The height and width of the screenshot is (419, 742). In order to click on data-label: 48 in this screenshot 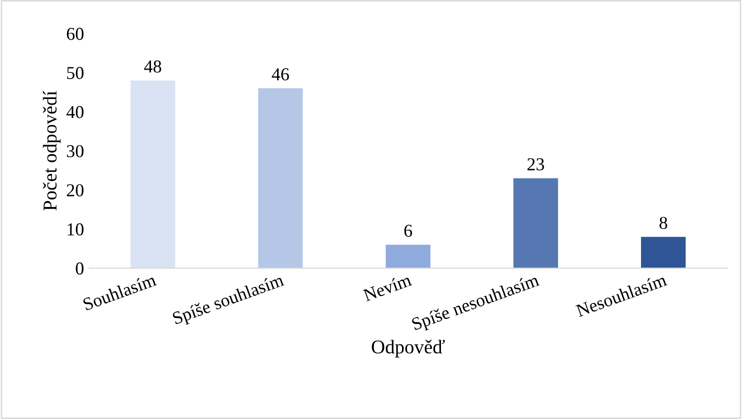, I will do `click(153, 66)`.